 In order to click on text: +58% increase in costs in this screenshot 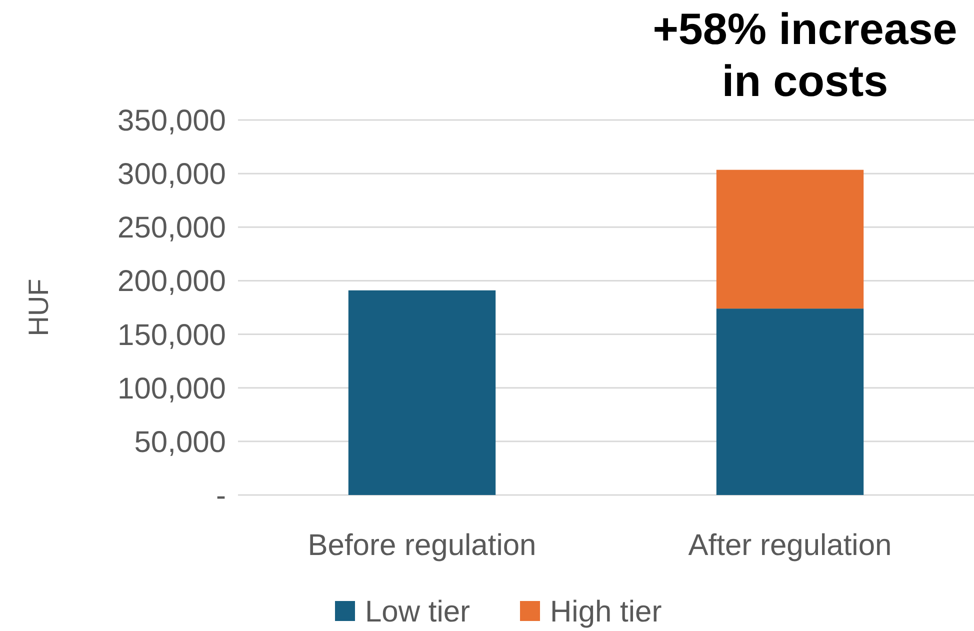, I will do `click(805, 55)`.